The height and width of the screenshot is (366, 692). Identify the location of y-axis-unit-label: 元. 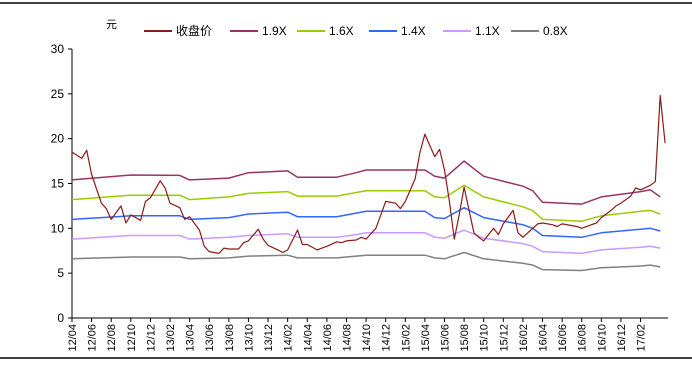
(111, 25).